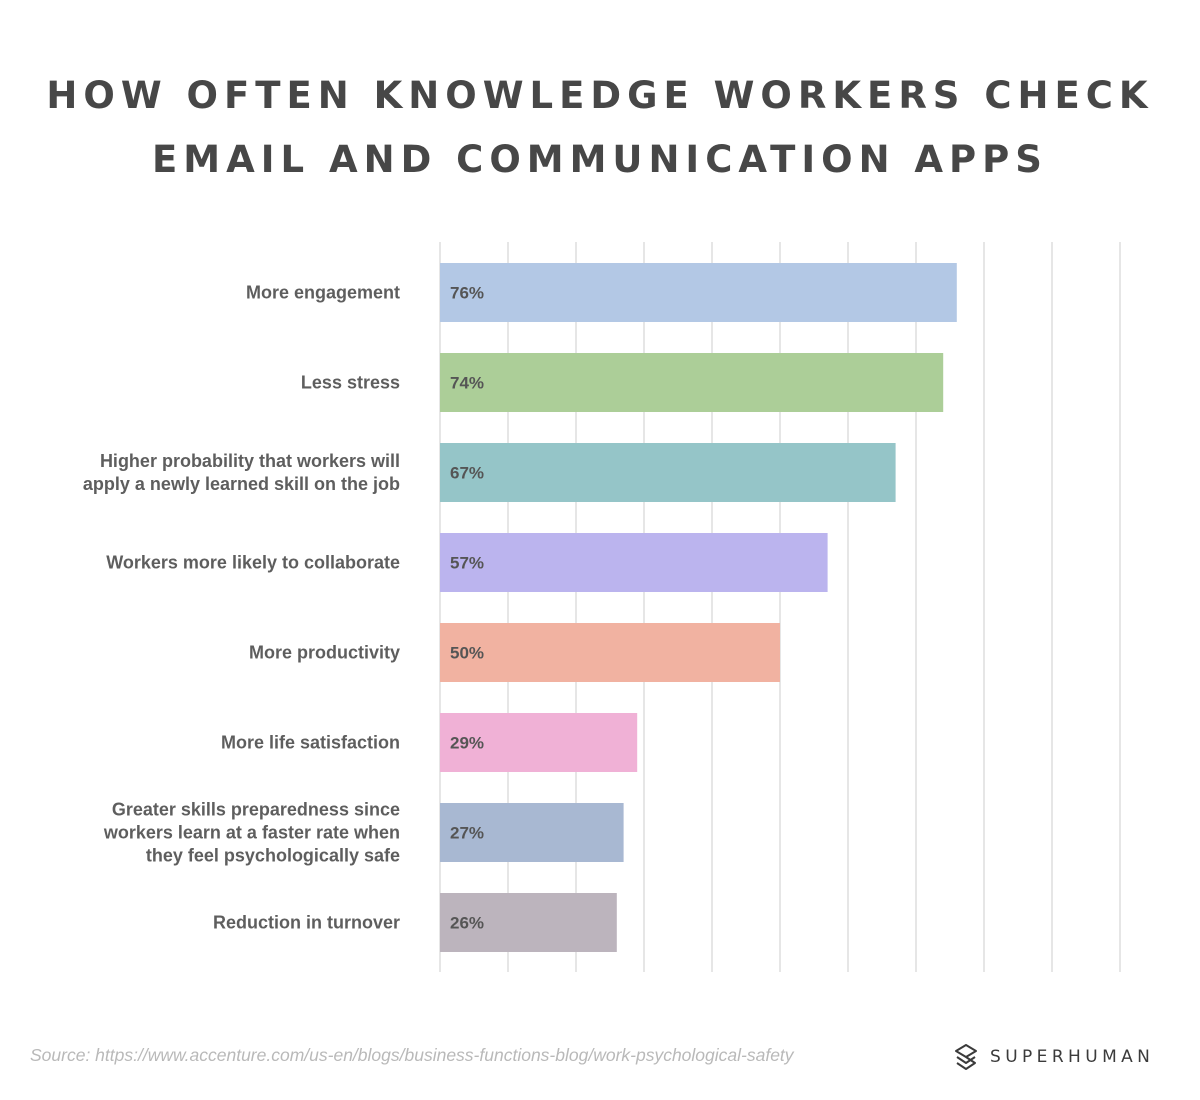  Describe the element at coordinates (250, 461) in the screenshot. I see `category-label-line: Higher probability that workers will` at that location.